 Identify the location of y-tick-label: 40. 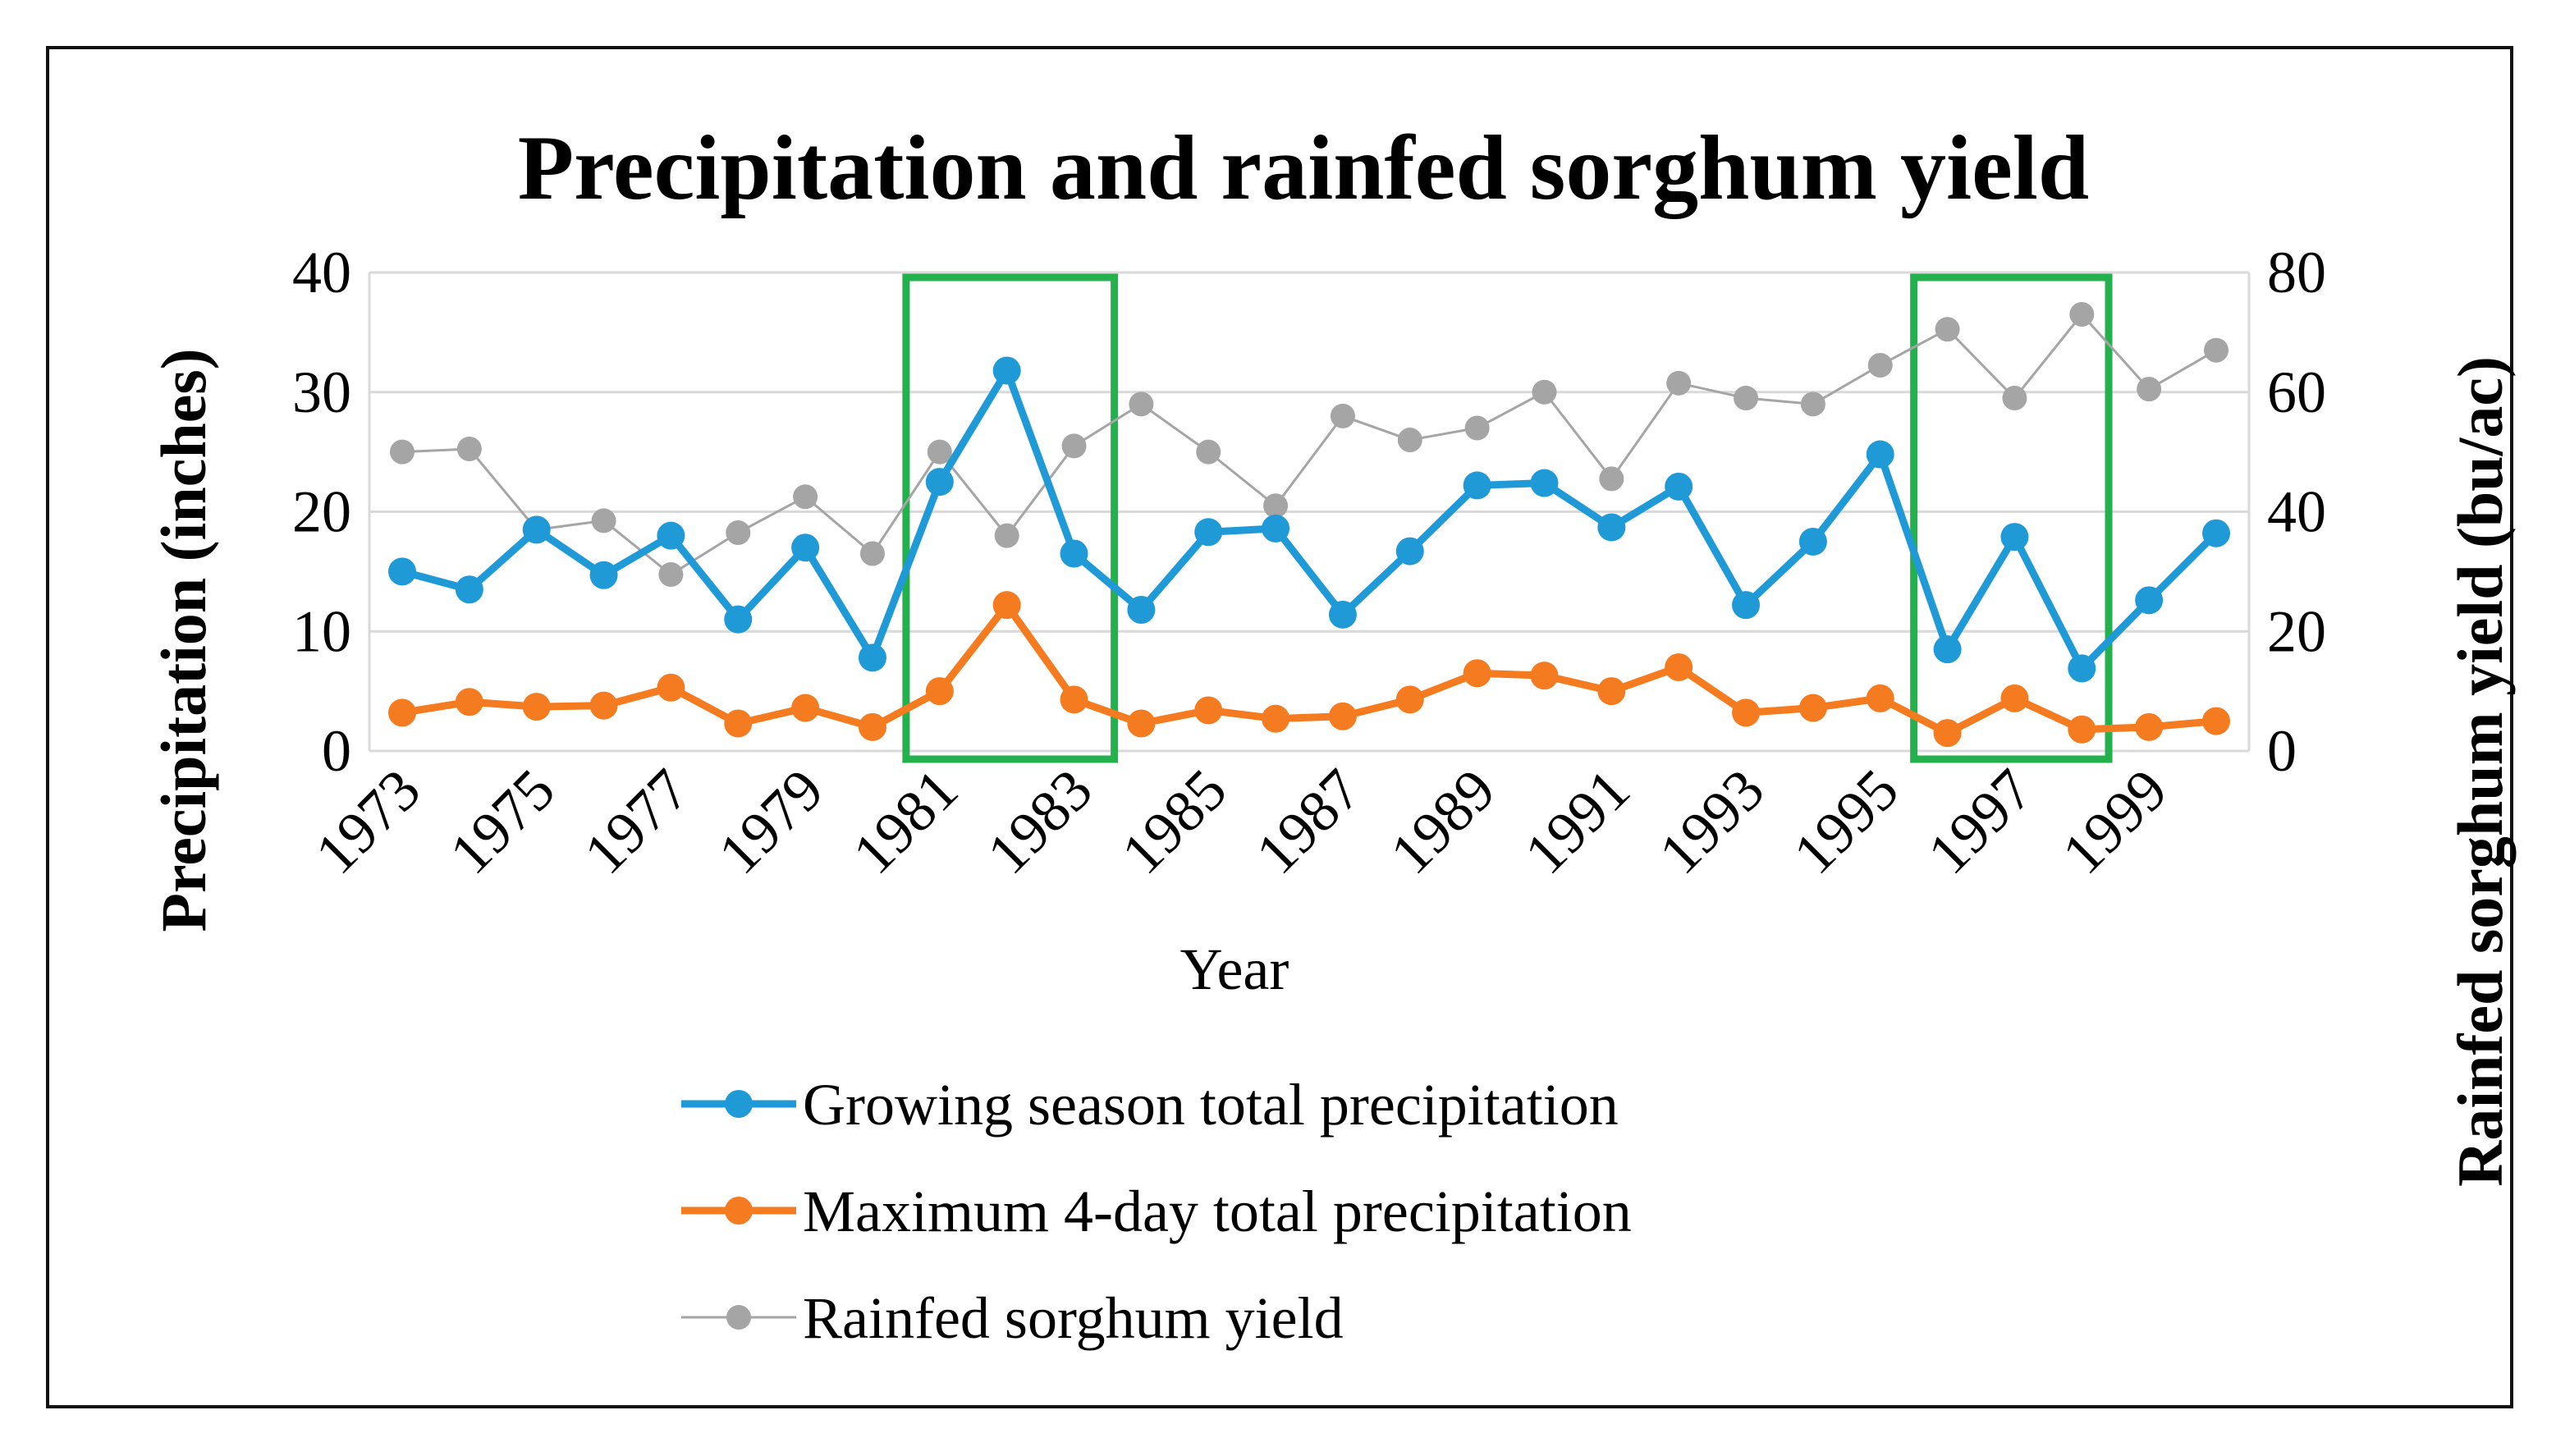
(321, 272).